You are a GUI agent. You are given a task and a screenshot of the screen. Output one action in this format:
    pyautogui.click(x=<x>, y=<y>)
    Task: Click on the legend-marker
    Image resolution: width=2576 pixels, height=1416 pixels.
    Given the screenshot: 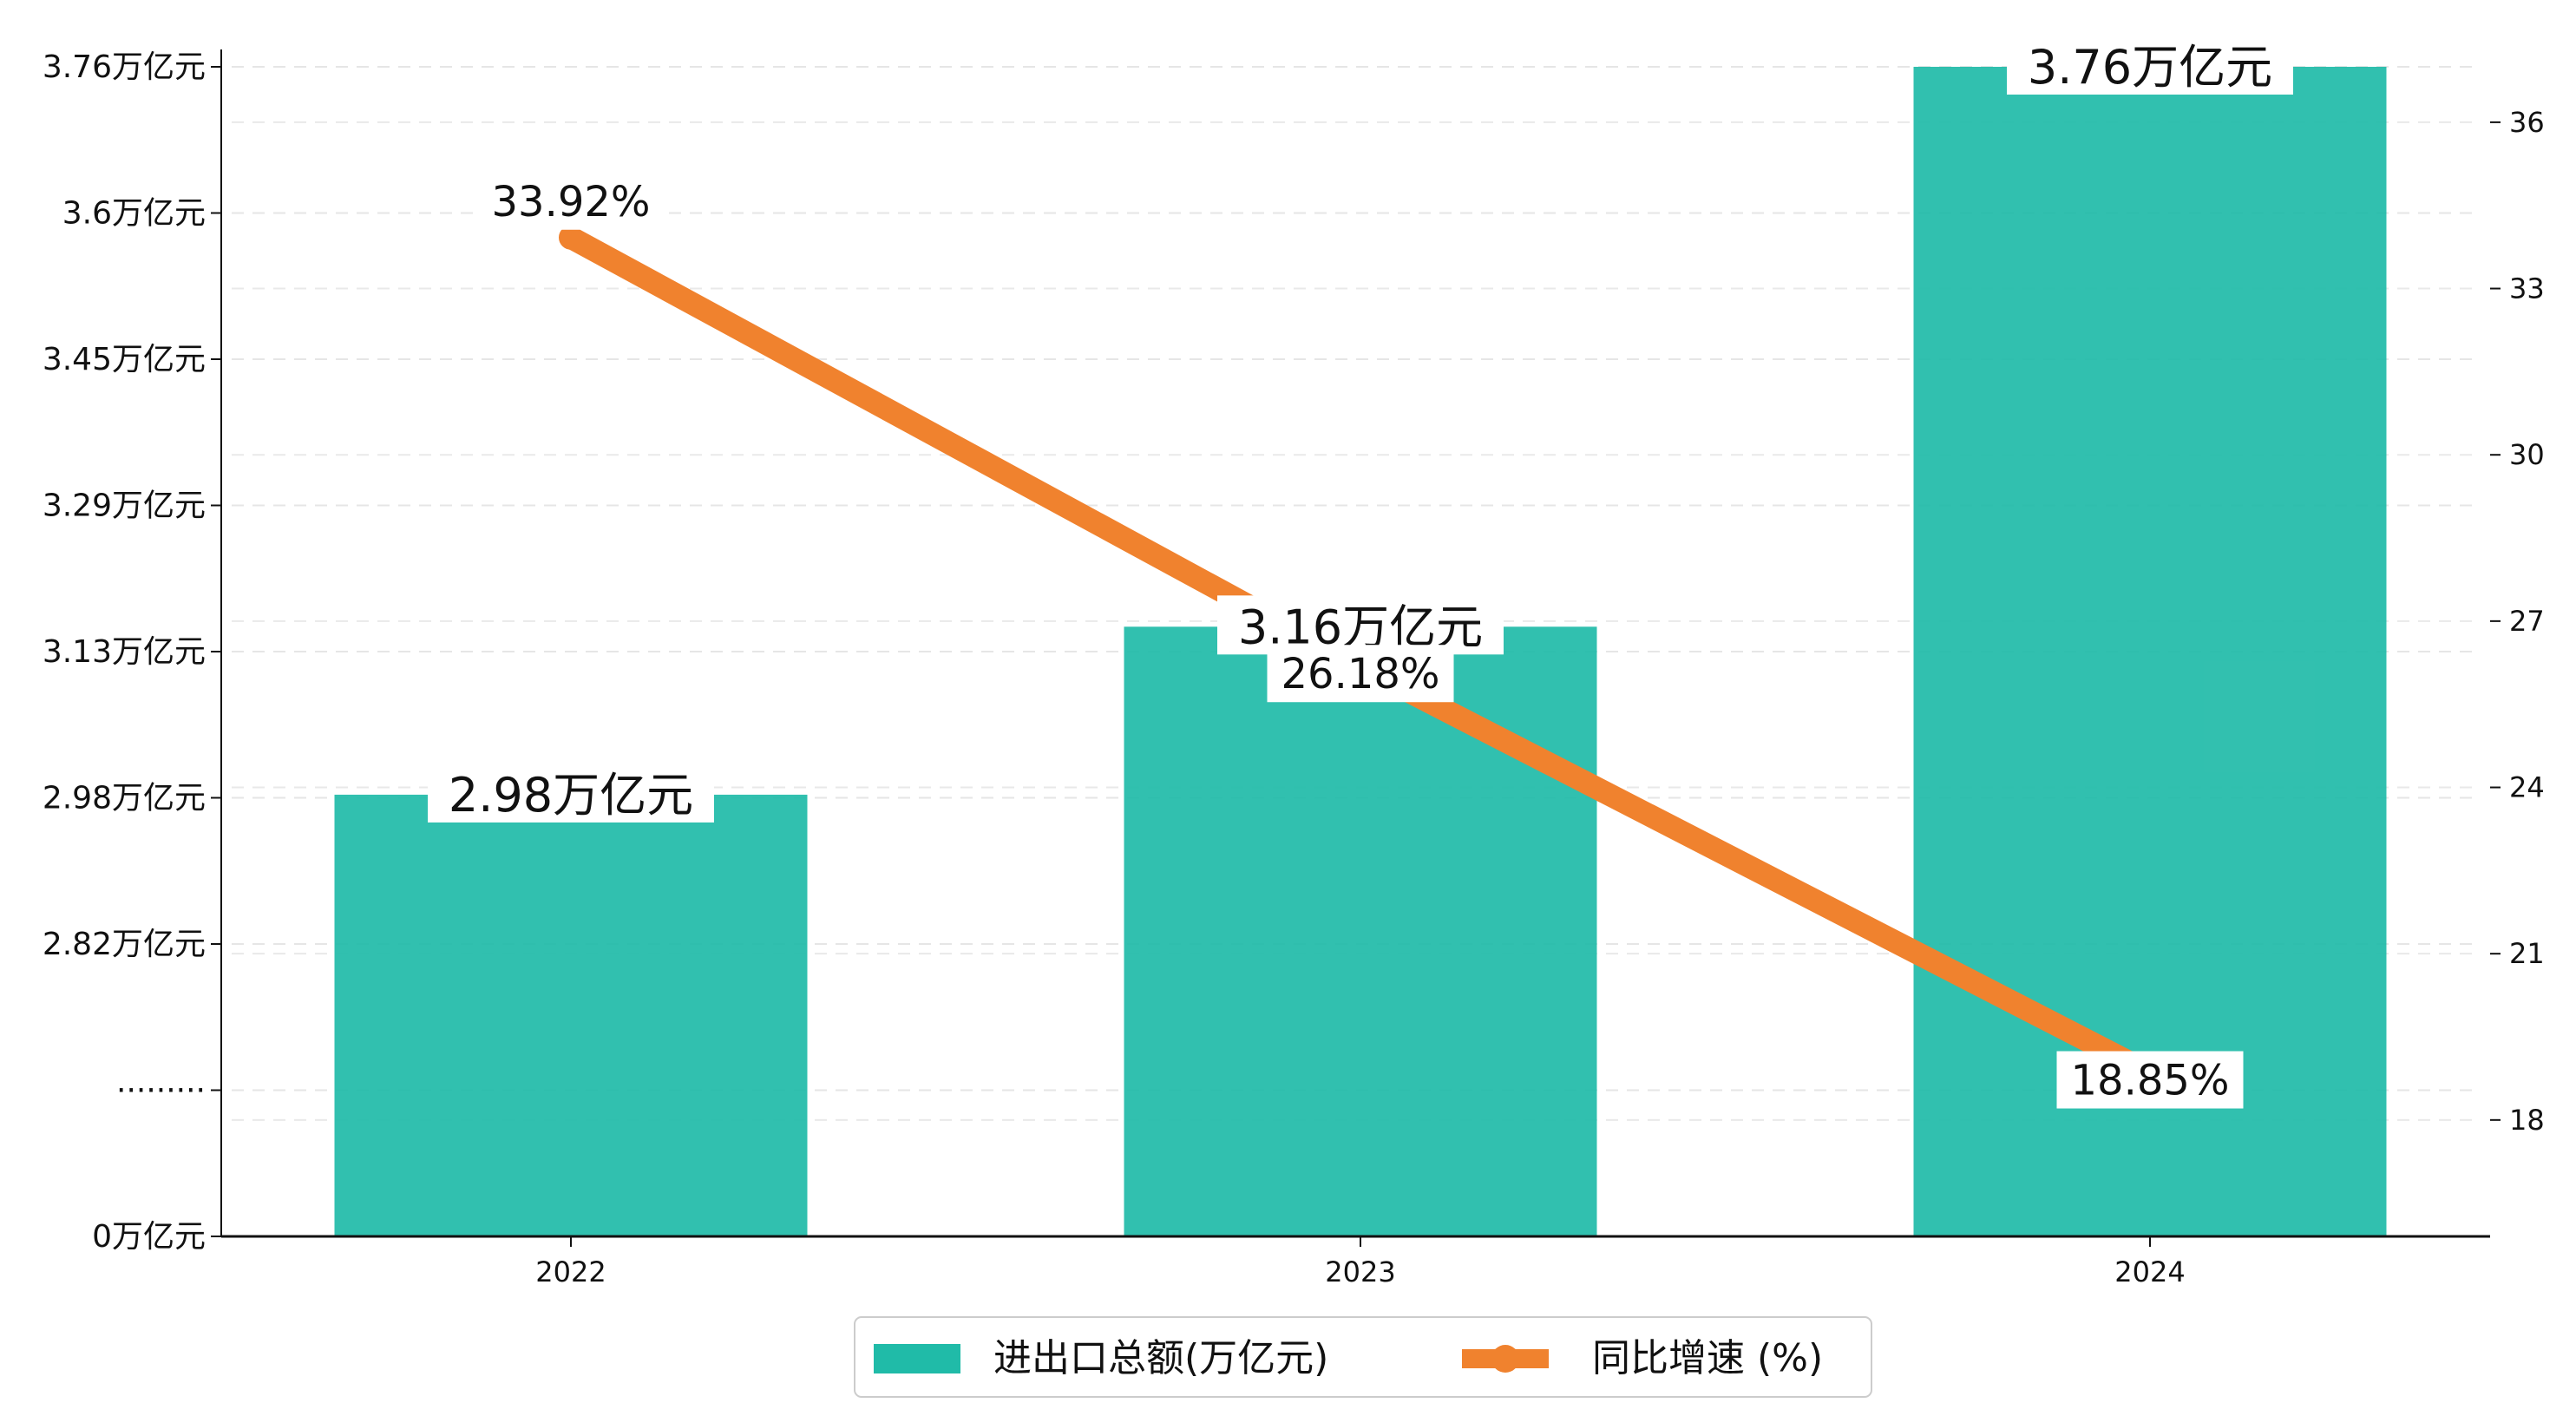 What is the action you would take?
    pyautogui.click(x=1505, y=1359)
    